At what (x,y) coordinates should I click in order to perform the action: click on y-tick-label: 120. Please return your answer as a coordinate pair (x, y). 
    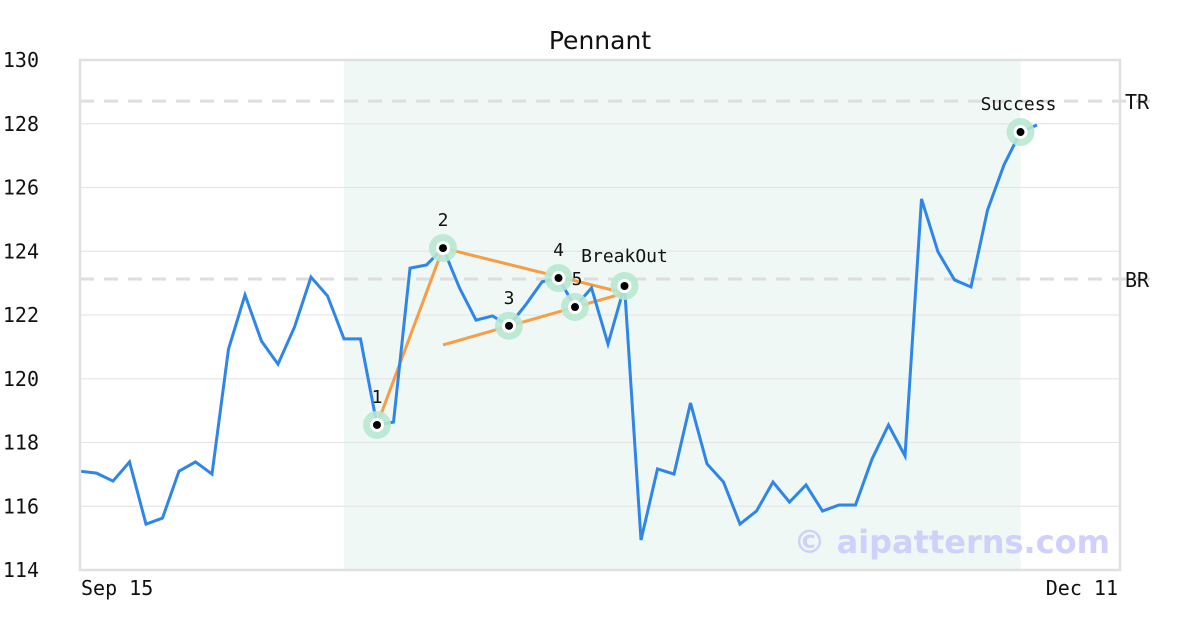
    Looking at the image, I should click on (21, 379).